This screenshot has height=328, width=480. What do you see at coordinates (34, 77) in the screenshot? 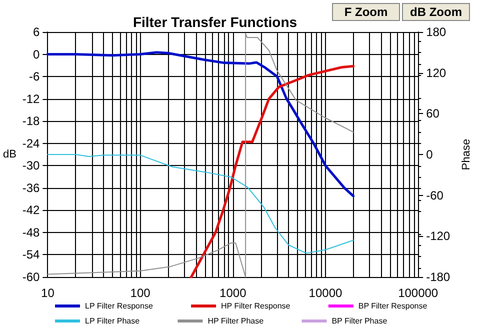
I see `y-tick-label: -6` at bounding box center [34, 77].